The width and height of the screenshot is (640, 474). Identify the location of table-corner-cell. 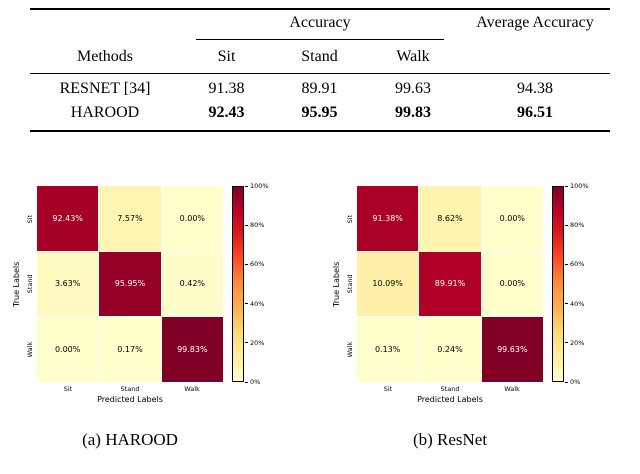
(105, 25).